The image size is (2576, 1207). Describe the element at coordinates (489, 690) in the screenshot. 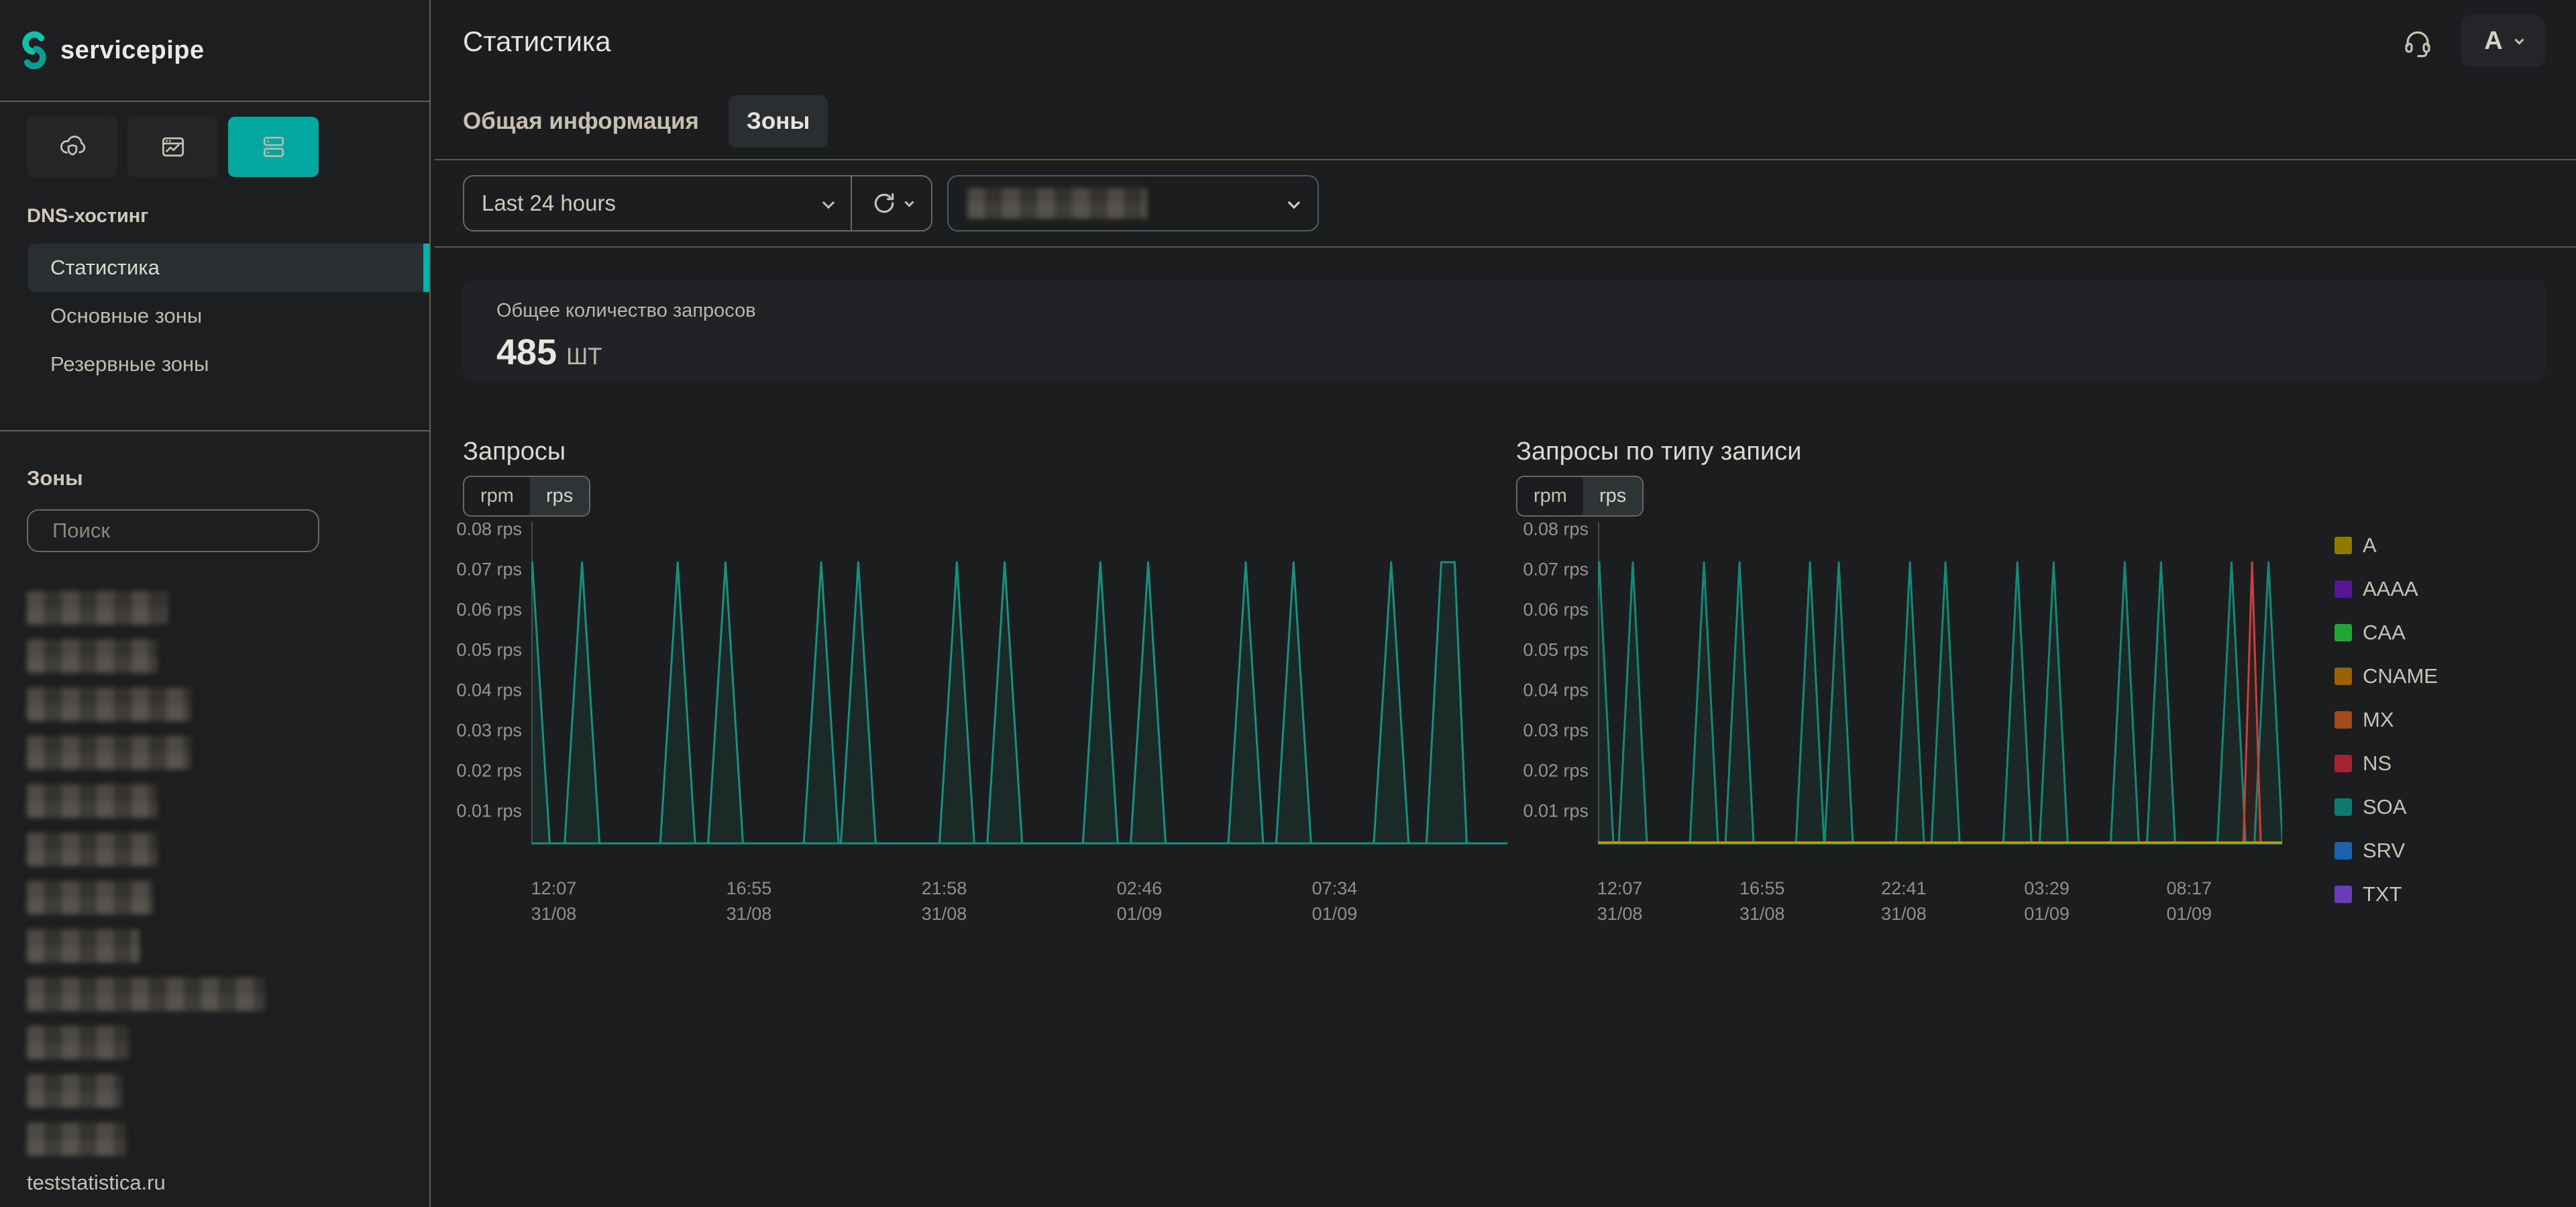

I see `y-tick-label: 0.04 rps` at that location.